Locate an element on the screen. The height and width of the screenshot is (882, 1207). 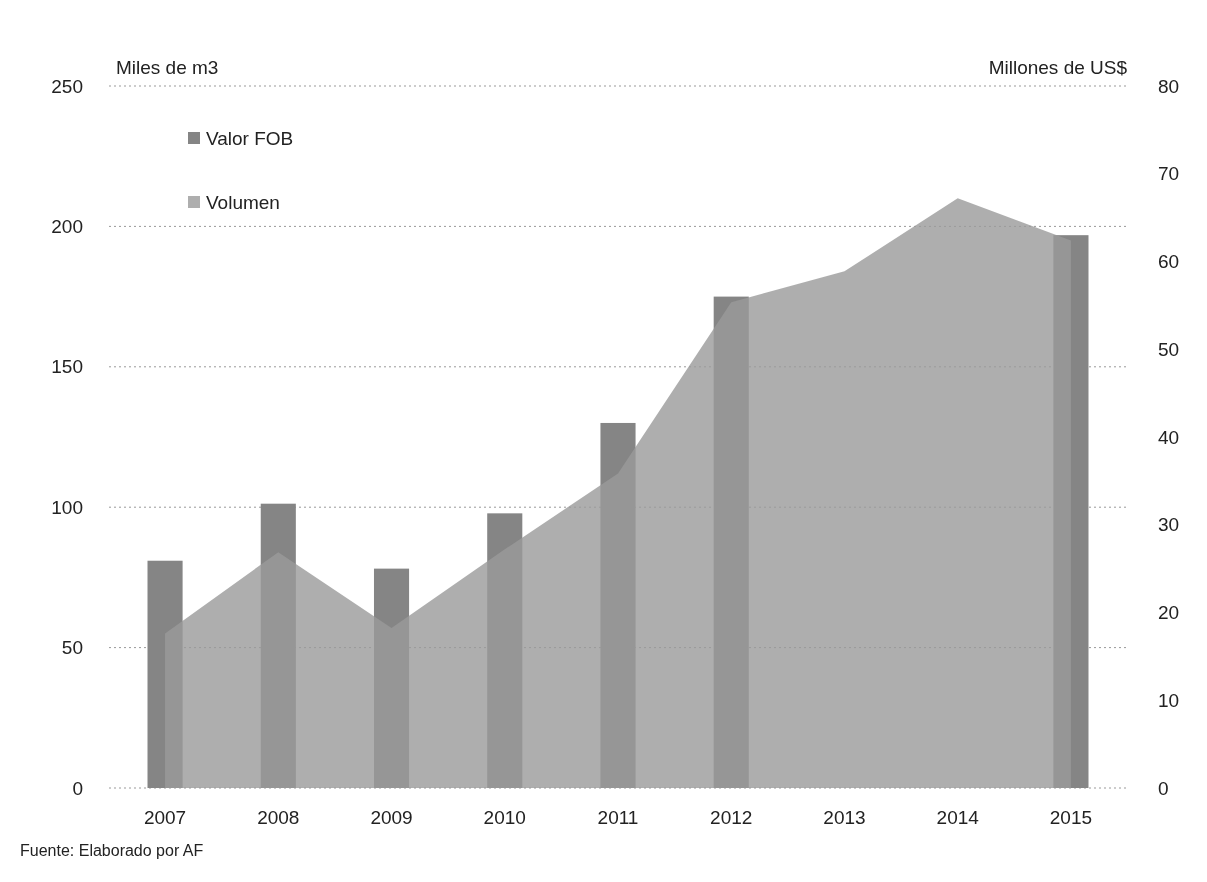
x-tick-label: 2008 is located at coordinates (278, 817).